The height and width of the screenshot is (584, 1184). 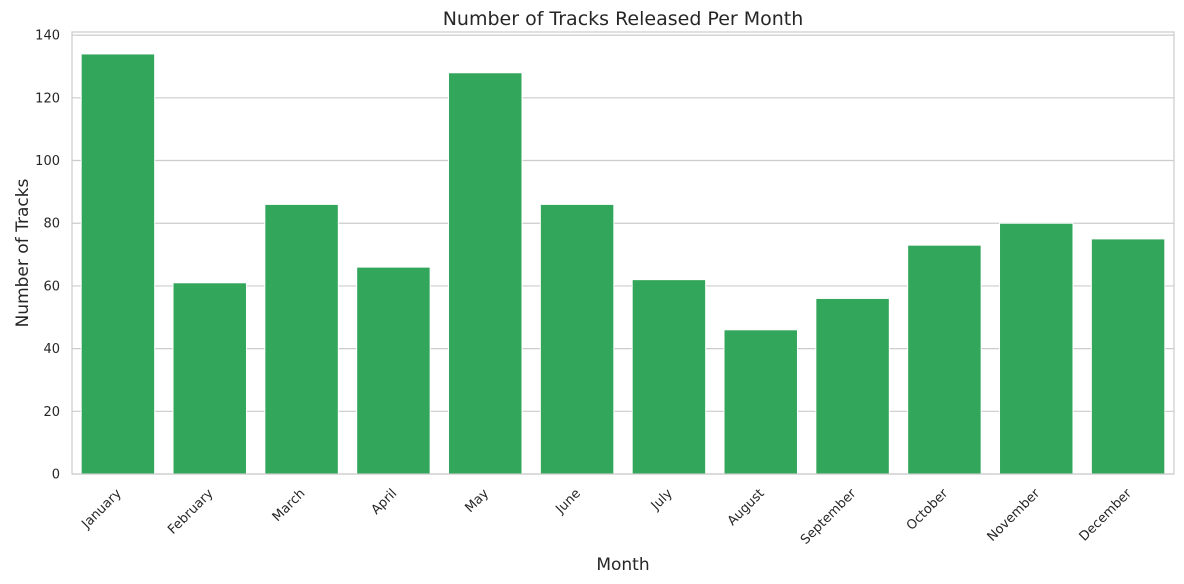 What do you see at coordinates (289, 505) in the screenshot?
I see `x-tick-label: March` at bounding box center [289, 505].